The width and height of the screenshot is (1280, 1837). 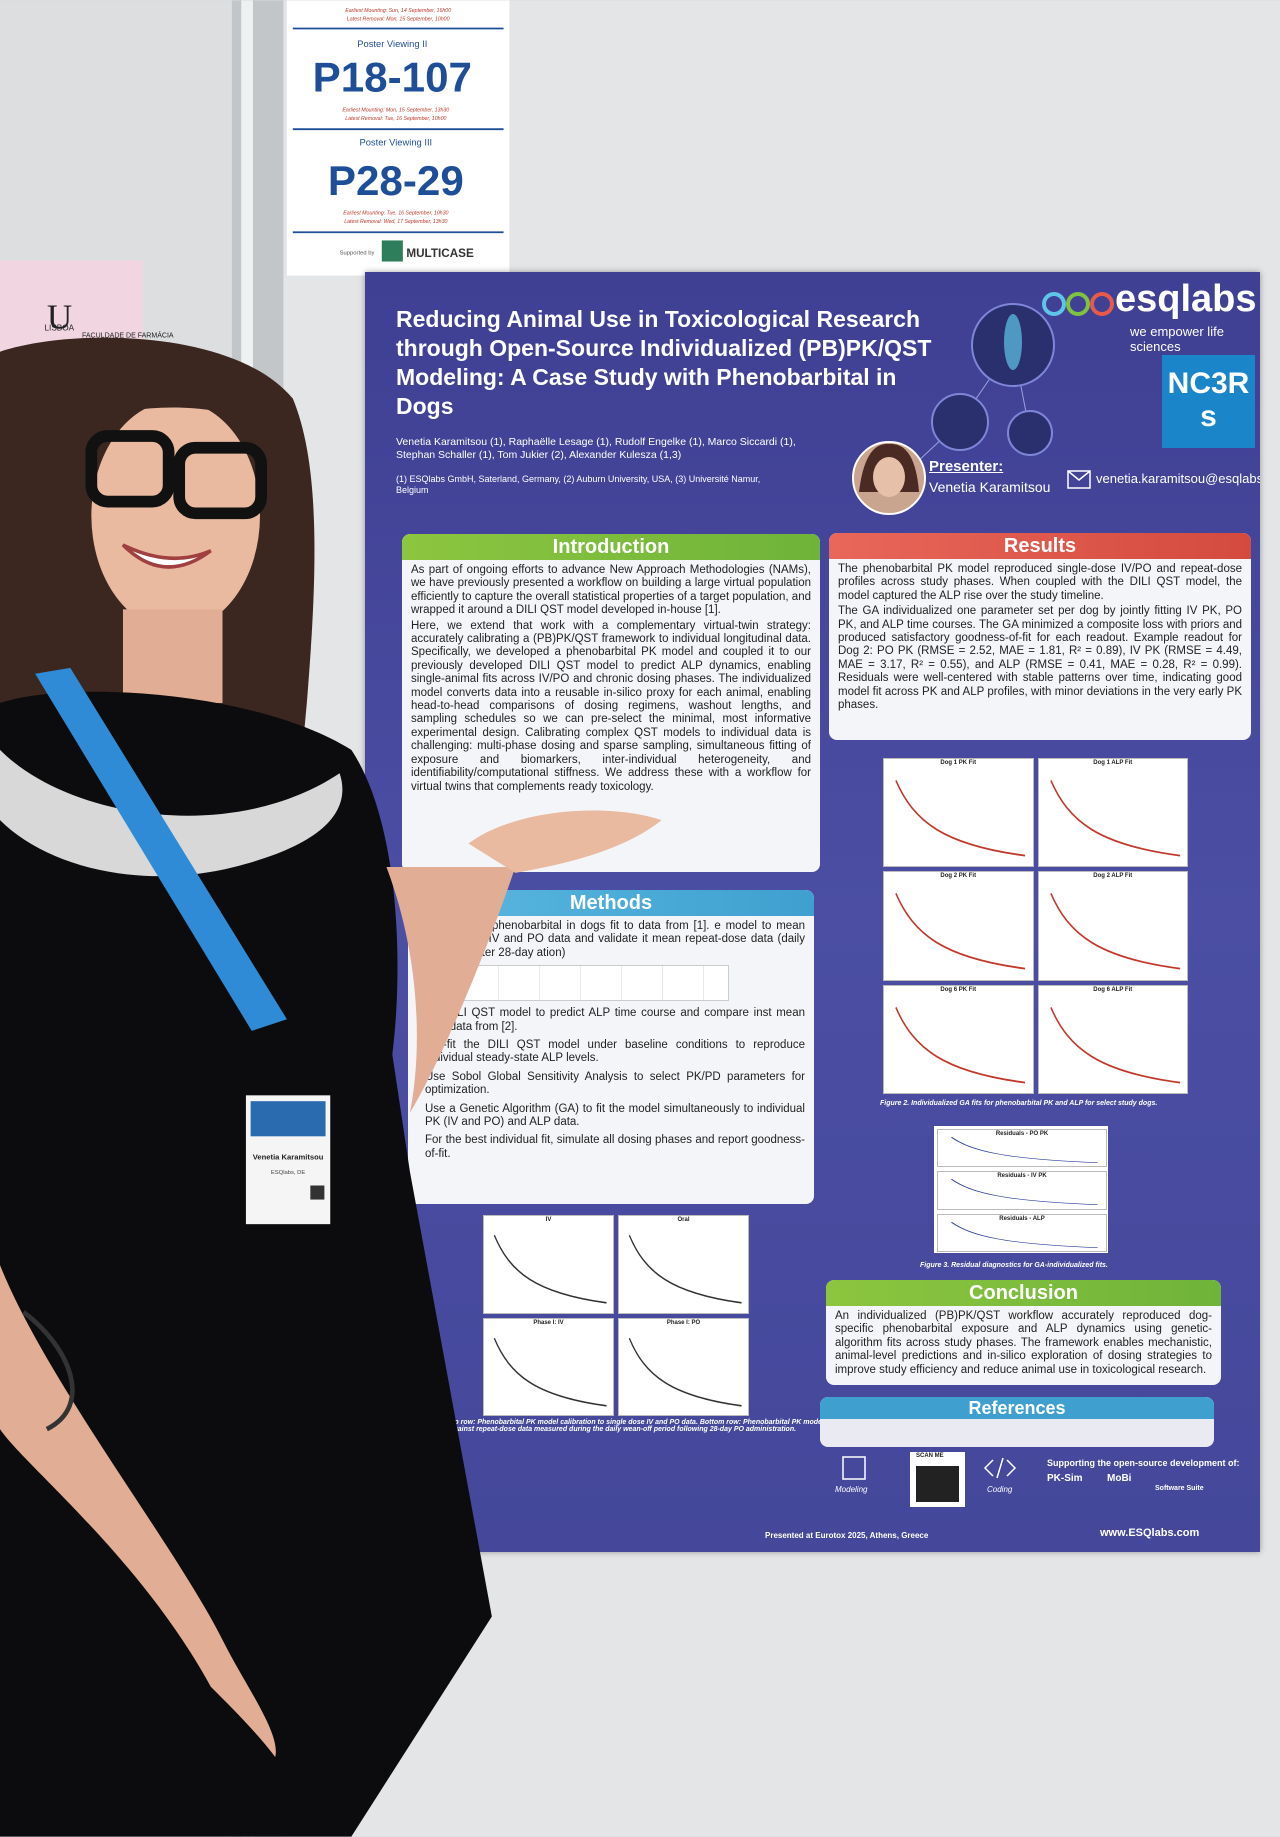 I want to click on plot: Residuals - ALP, so click(x=1022, y=1232).